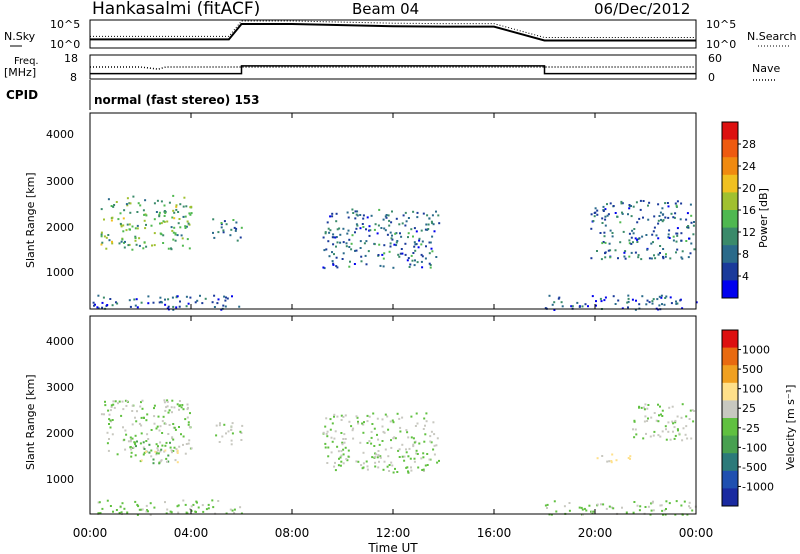 The width and height of the screenshot is (800, 554). Describe the element at coordinates (749, 210) in the screenshot. I see `power-cbar-tick-3: 16` at that location.